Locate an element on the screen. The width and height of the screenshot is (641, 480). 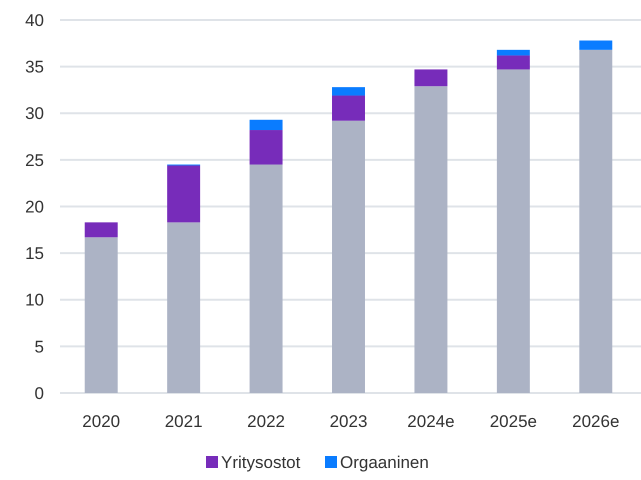
y-tick-label: 10 is located at coordinates (34, 300).